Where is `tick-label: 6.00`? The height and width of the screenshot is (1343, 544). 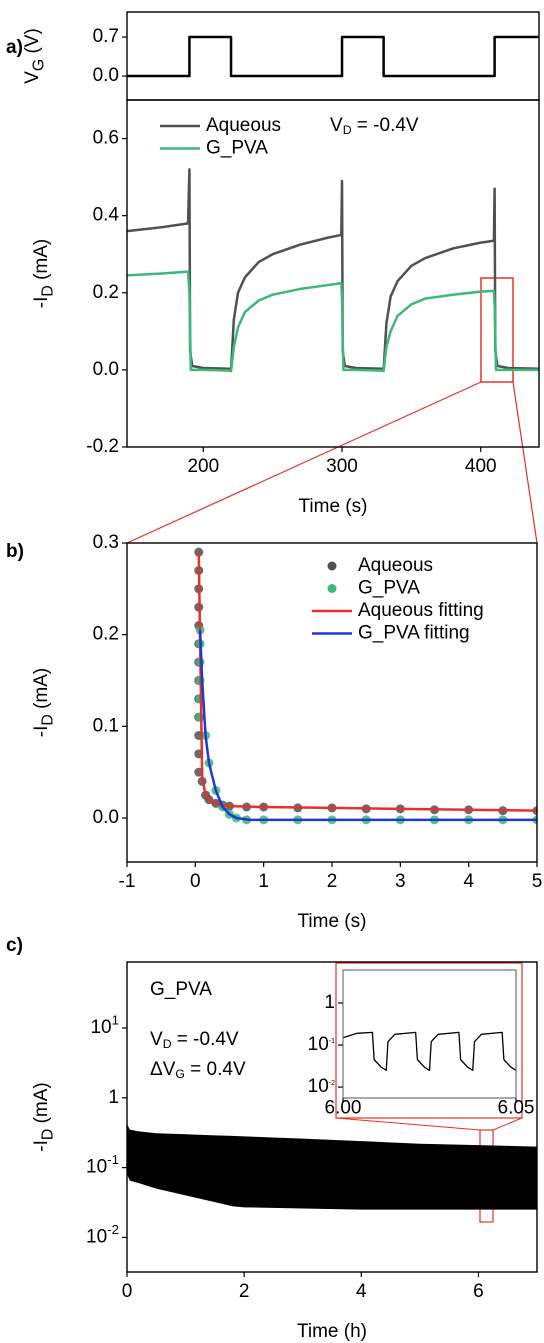
tick-label: 6.00 is located at coordinates (343, 1108).